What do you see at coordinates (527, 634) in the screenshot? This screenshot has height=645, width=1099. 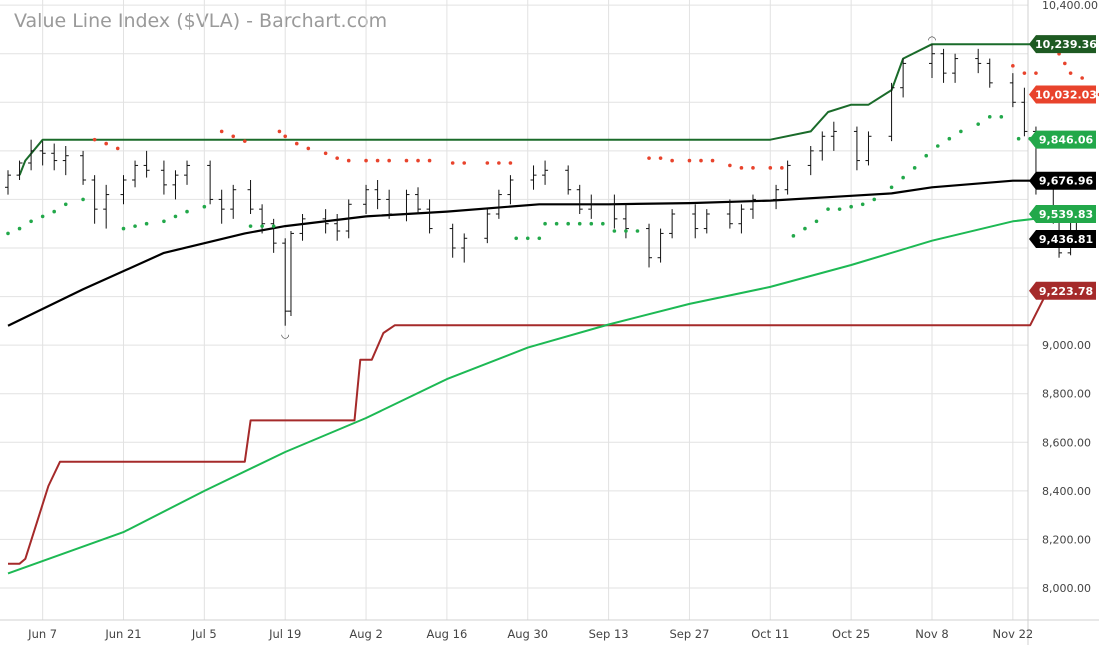 I see `x-tick-label: Aug 30` at bounding box center [527, 634].